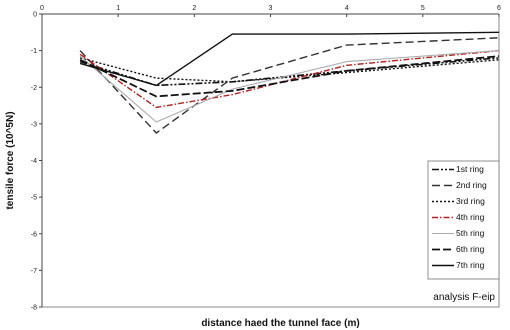 The height and width of the screenshot is (330, 510). Describe the element at coordinates (10, 160) in the screenshot. I see `y-axis-title: tensile force (10^5N)` at that location.